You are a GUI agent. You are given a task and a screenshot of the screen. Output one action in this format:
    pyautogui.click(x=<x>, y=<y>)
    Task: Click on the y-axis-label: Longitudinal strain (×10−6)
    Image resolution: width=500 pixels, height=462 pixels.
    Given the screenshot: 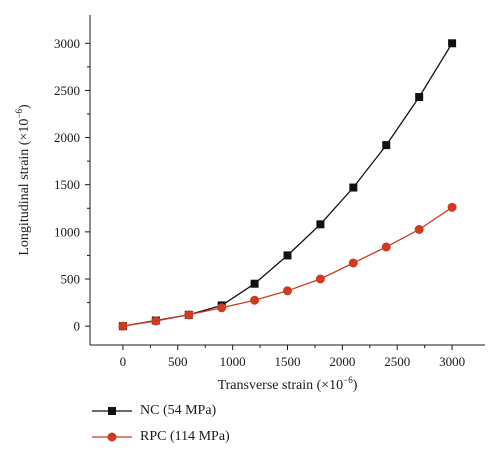 What is the action you would take?
    pyautogui.click(x=23, y=180)
    